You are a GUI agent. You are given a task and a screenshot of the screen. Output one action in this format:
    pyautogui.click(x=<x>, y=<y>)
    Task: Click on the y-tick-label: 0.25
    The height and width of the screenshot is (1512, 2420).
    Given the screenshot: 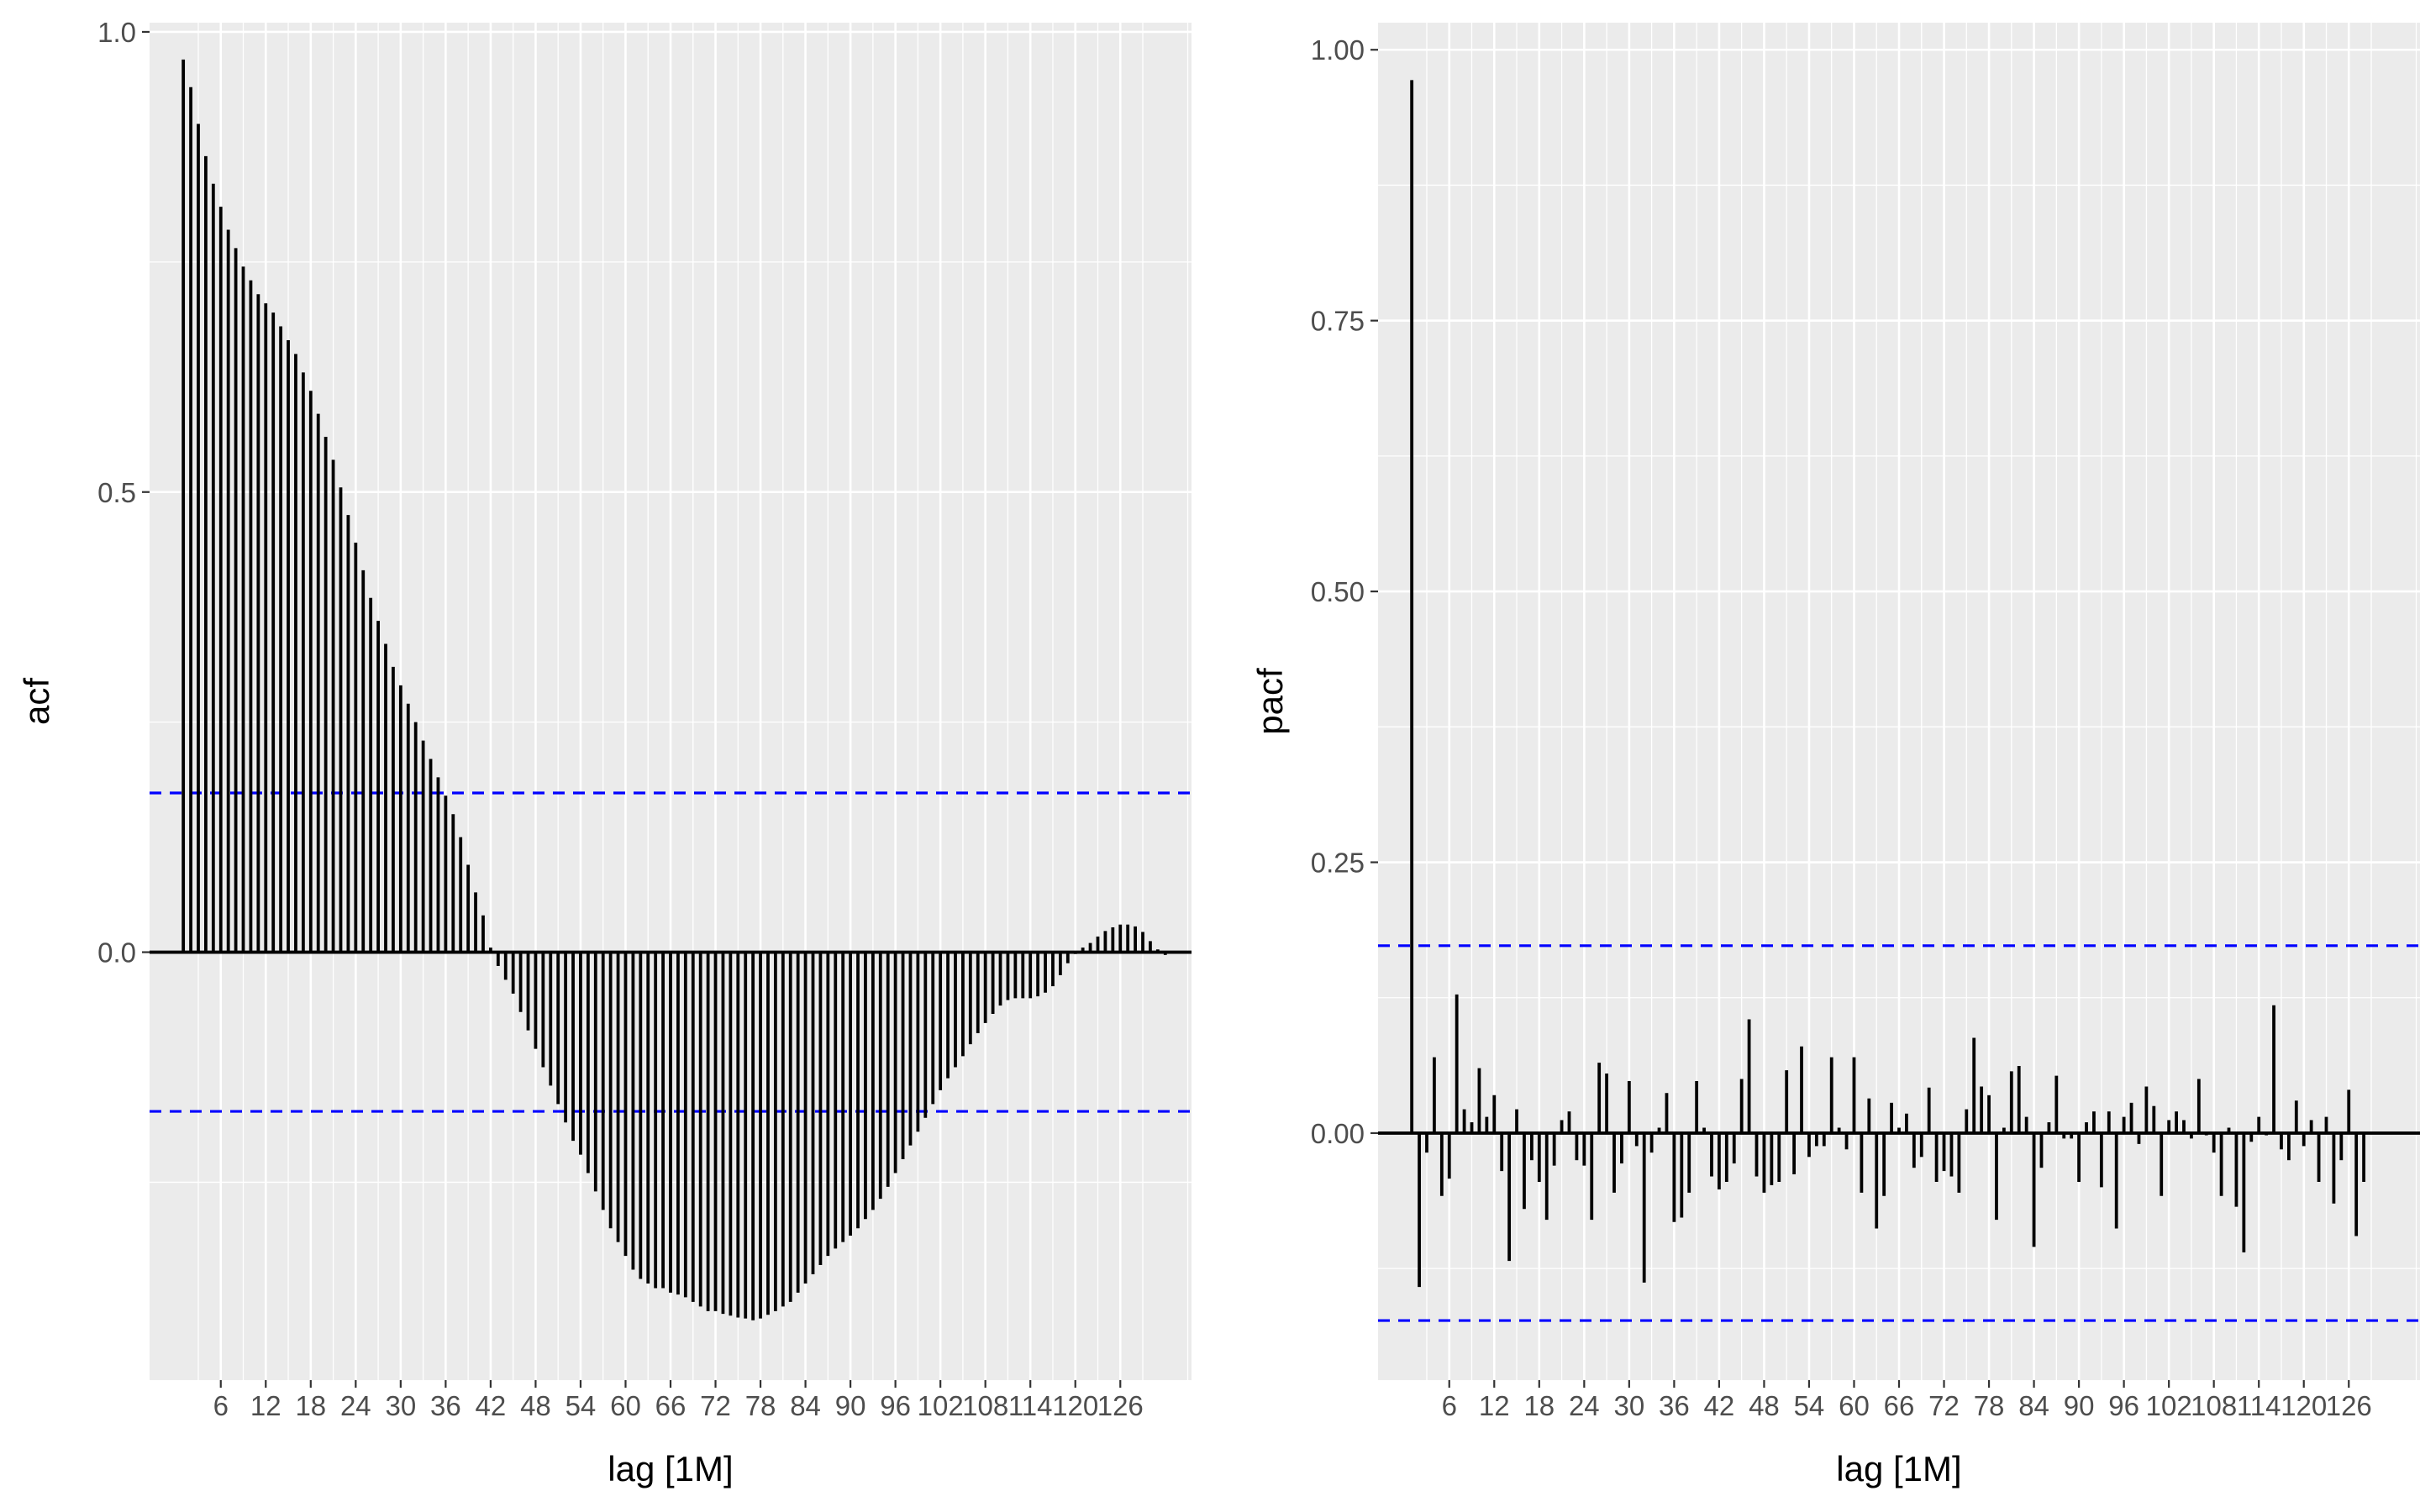 What is the action you would take?
    pyautogui.click(x=1338, y=863)
    